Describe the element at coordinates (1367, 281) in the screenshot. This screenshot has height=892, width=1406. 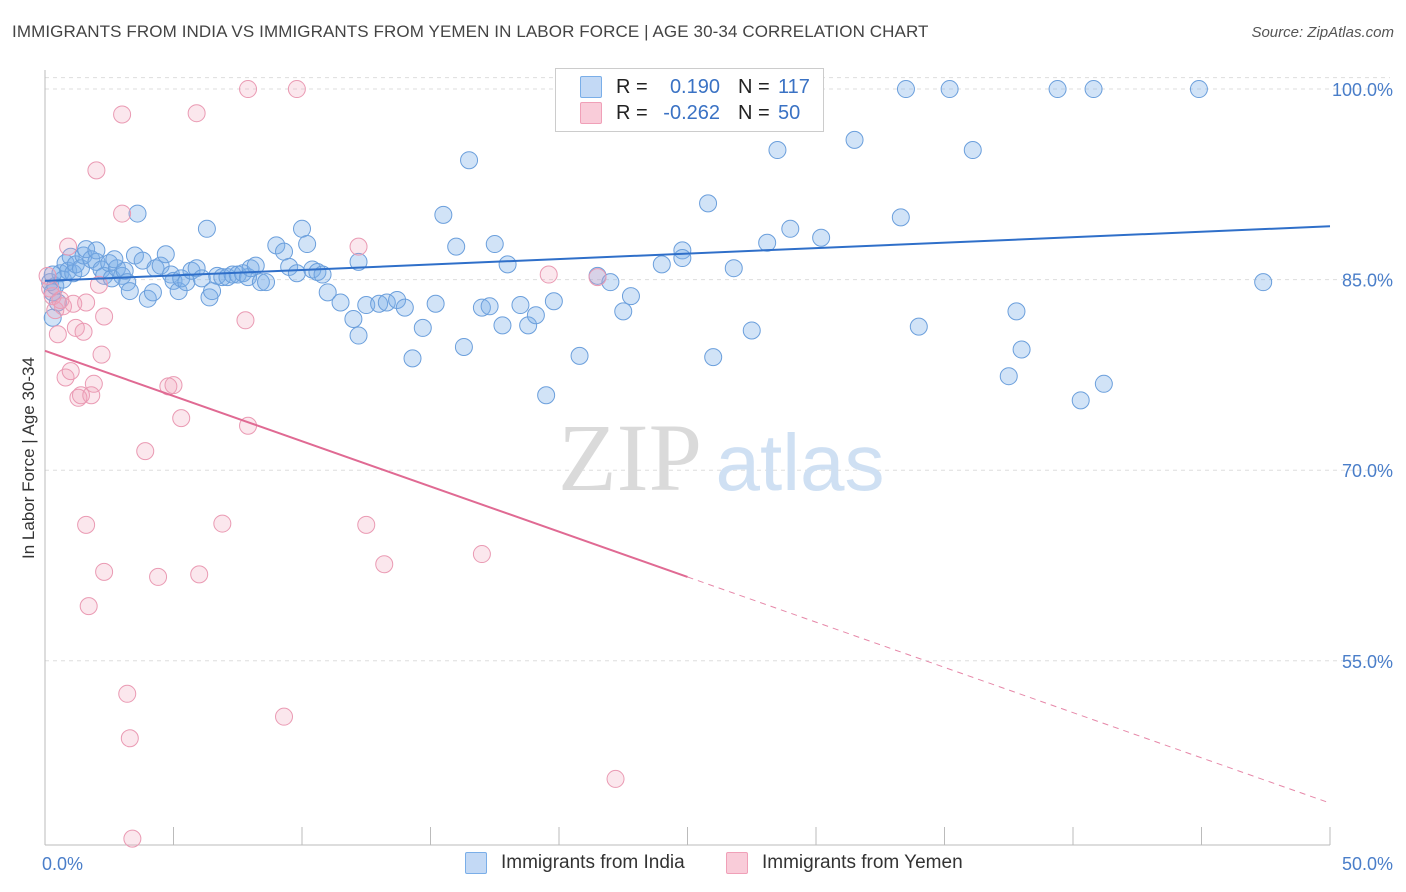
I see `y-tick-label: 85.0%` at that location.